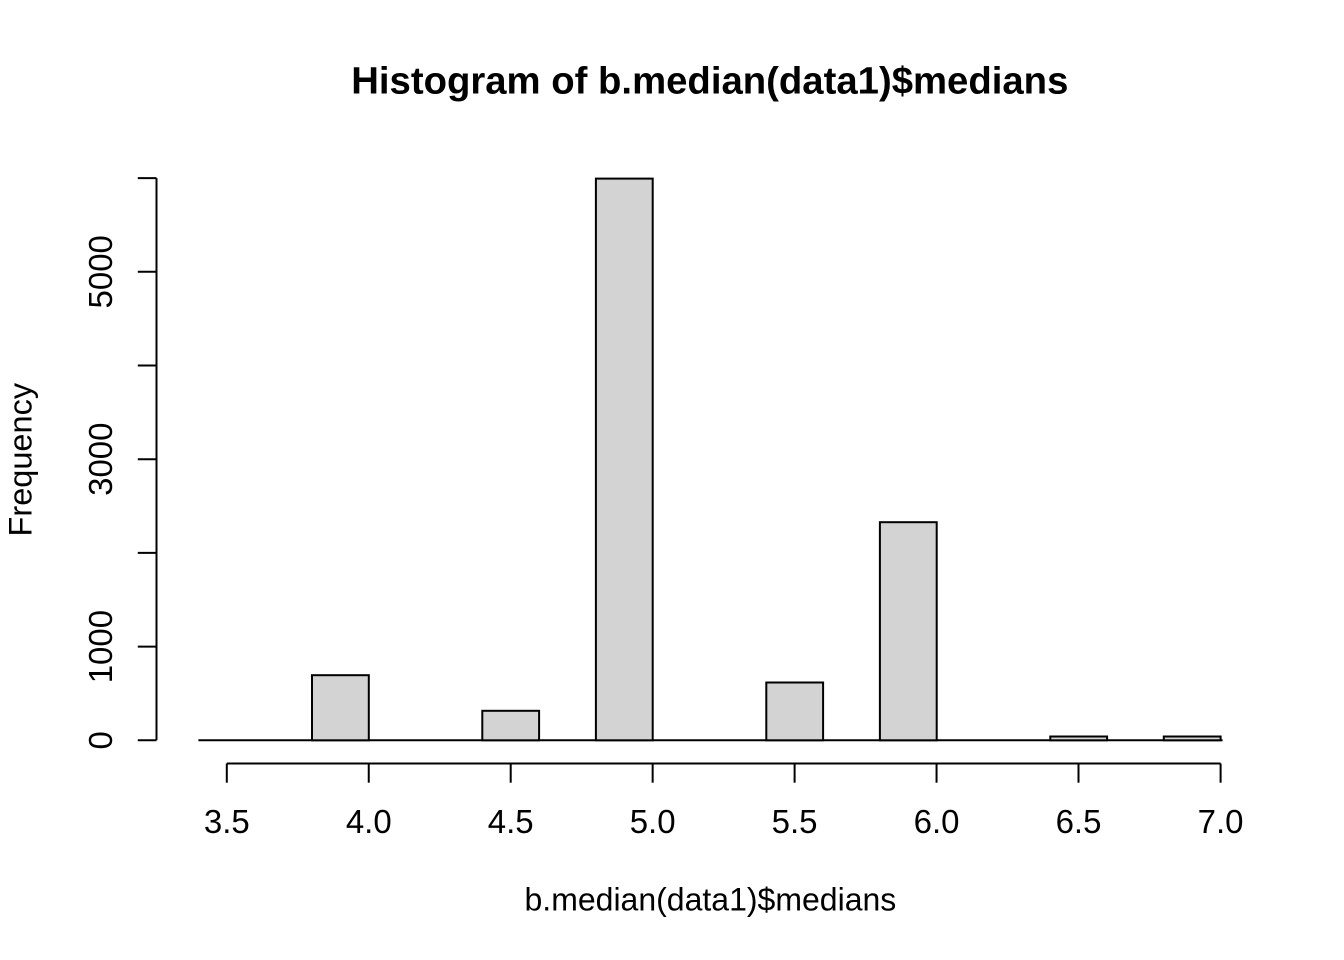 Image resolution: width=1344 pixels, height=960 pixels. What do you see at coordinates (21, 459) in the screenshot?
I see `svg-text: Frequency` at bounding box center [21, 459].